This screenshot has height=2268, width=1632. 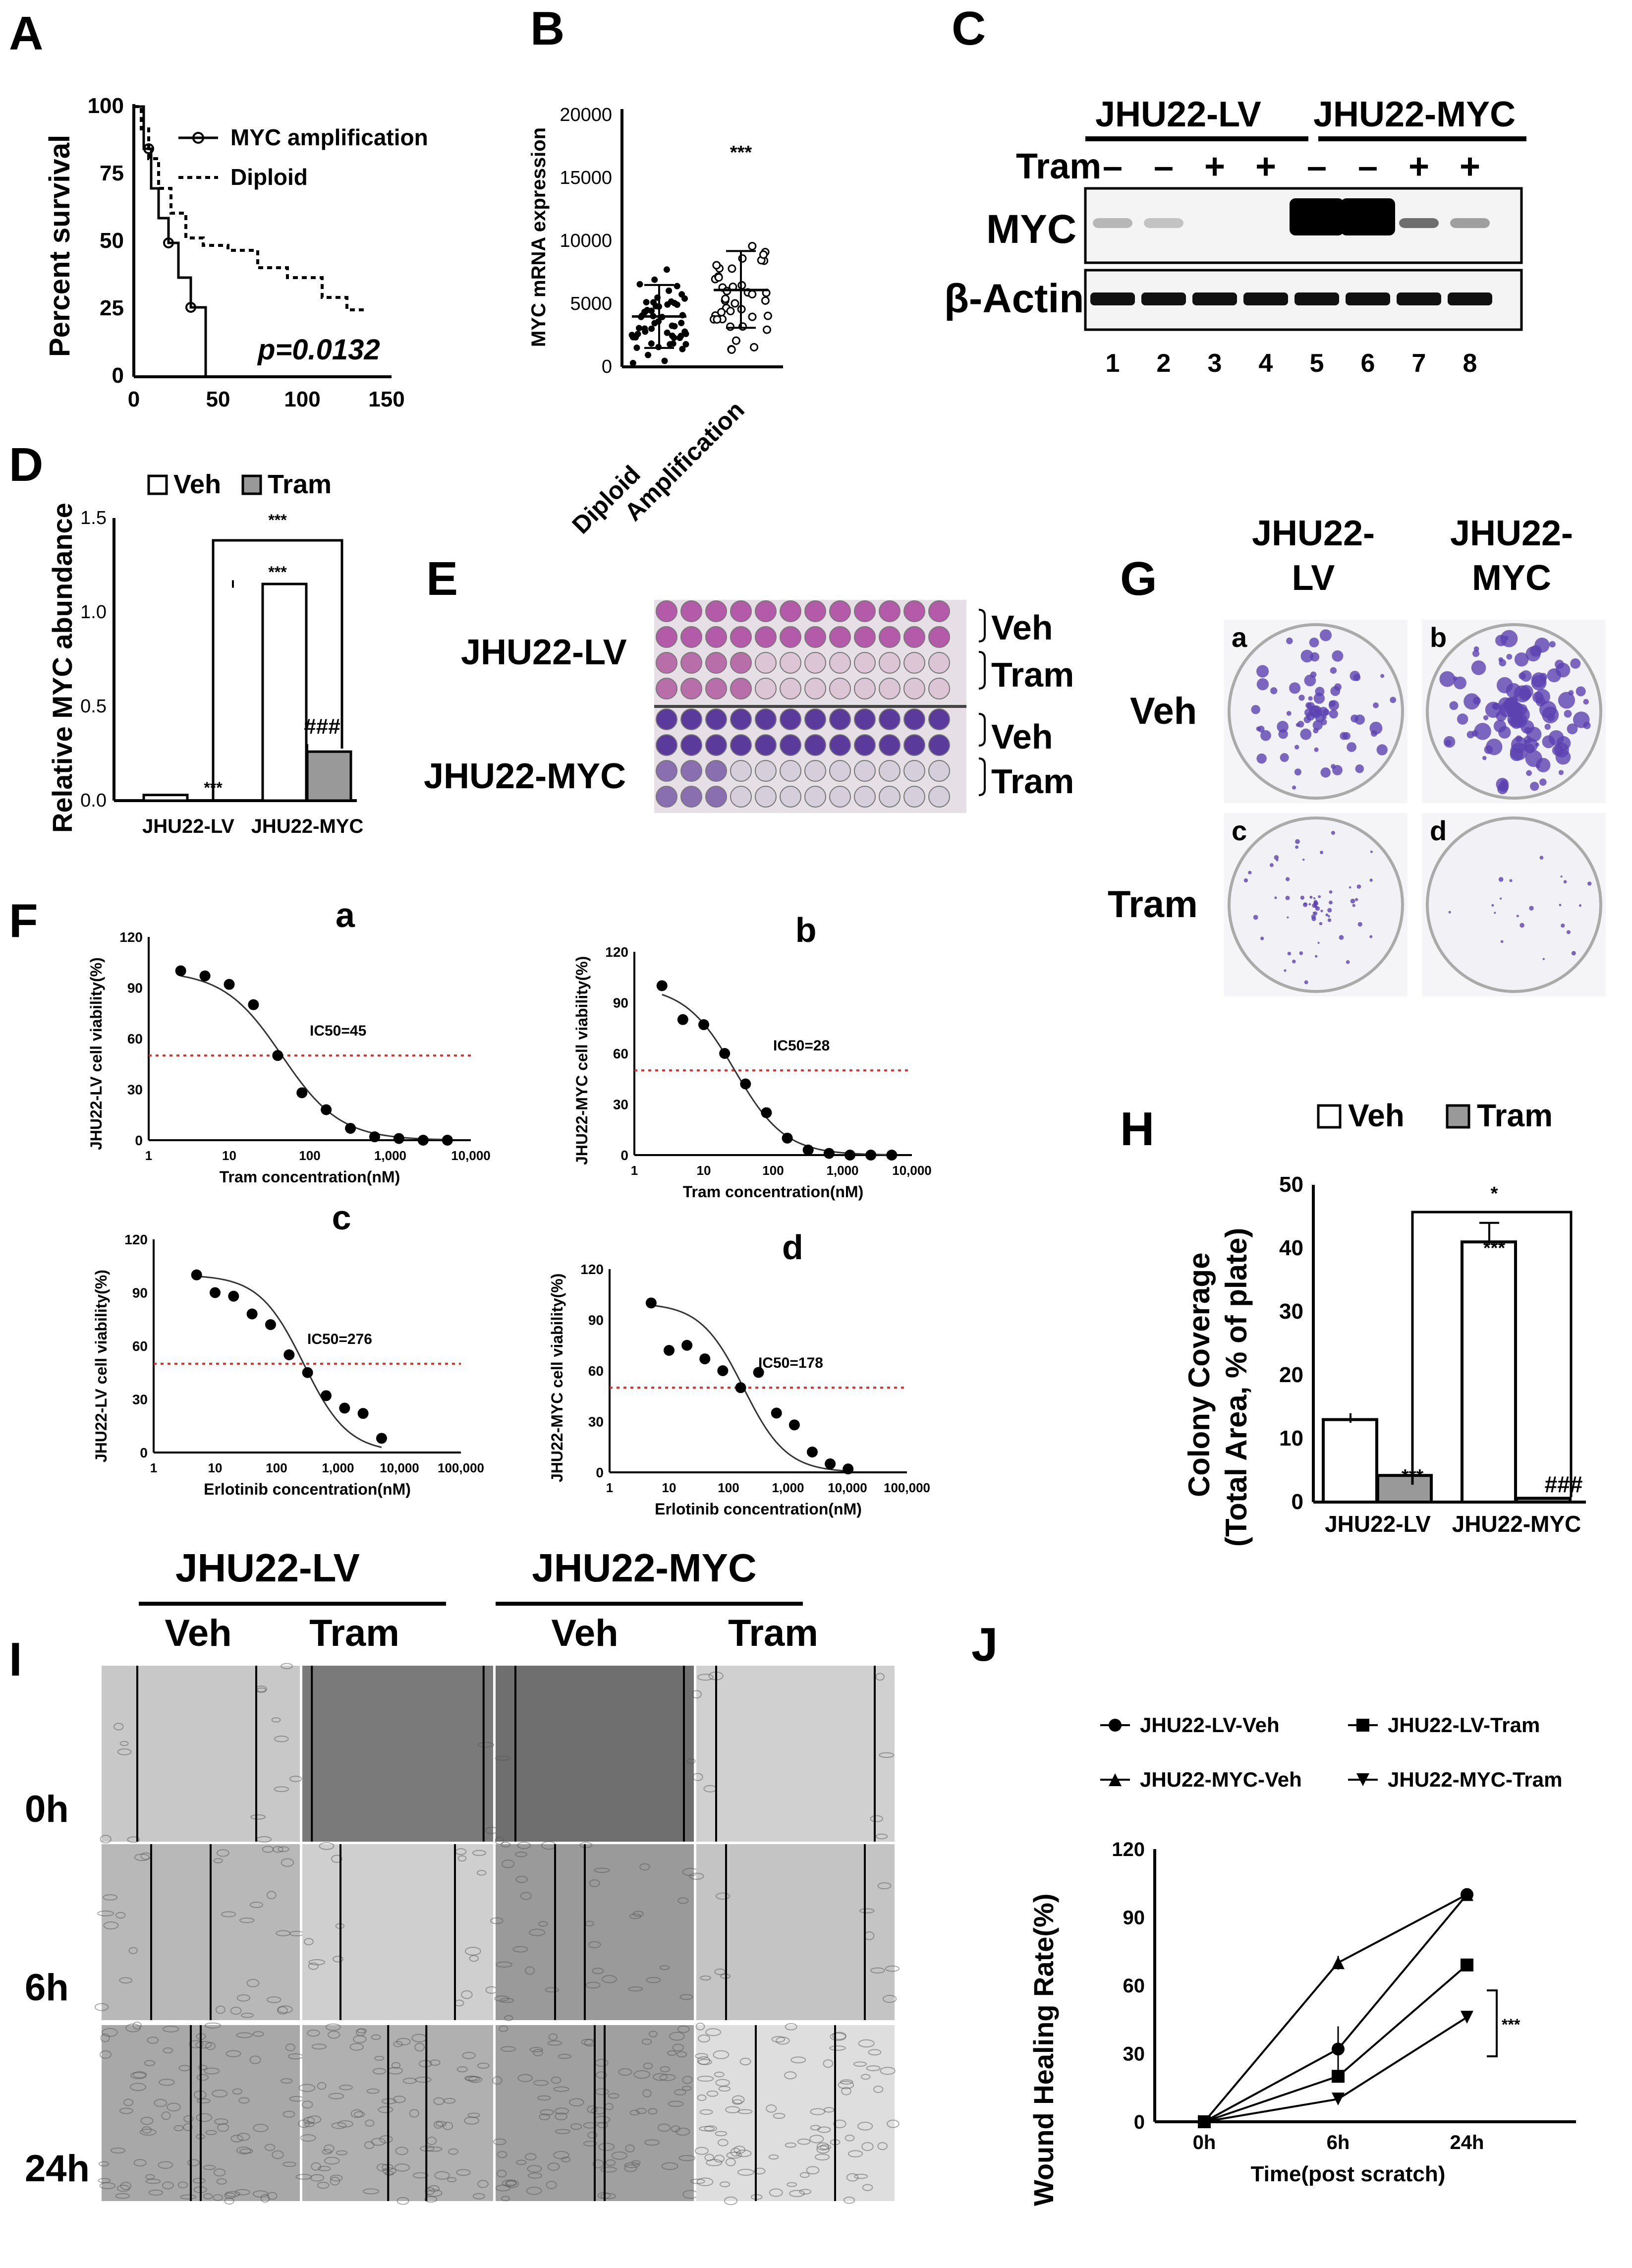 What do you see at coordinates (1291, 1311) in the screenshot?
I see `h-ytick: 30` at bounding box center [1291, 1311].